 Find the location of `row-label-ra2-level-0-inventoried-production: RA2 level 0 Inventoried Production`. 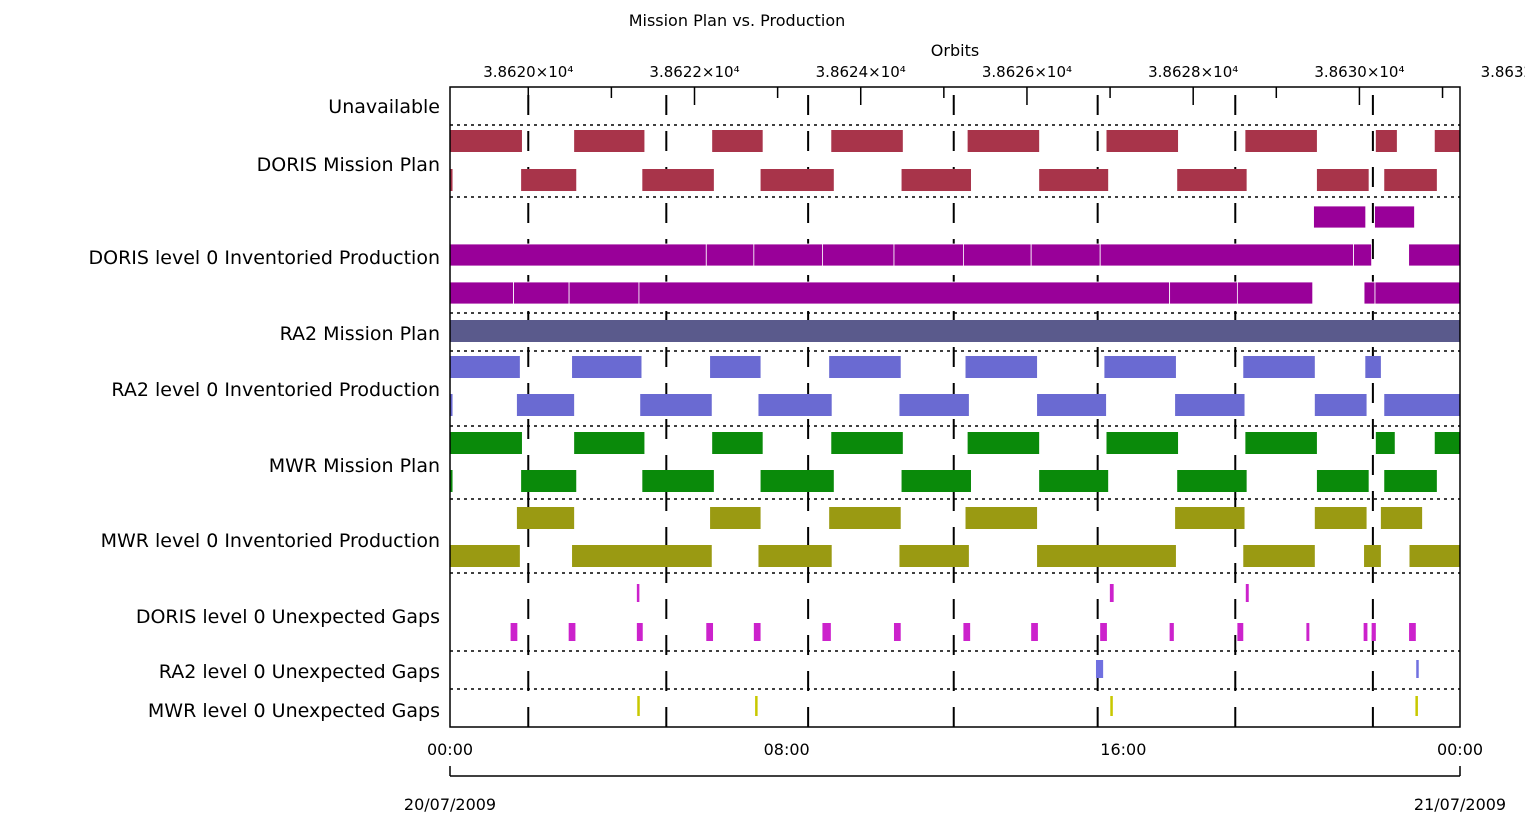

row-label-ra2-level-0-inventoried-production: RA2 level 0 Inventoried Production is located at coordinates (275, 390).